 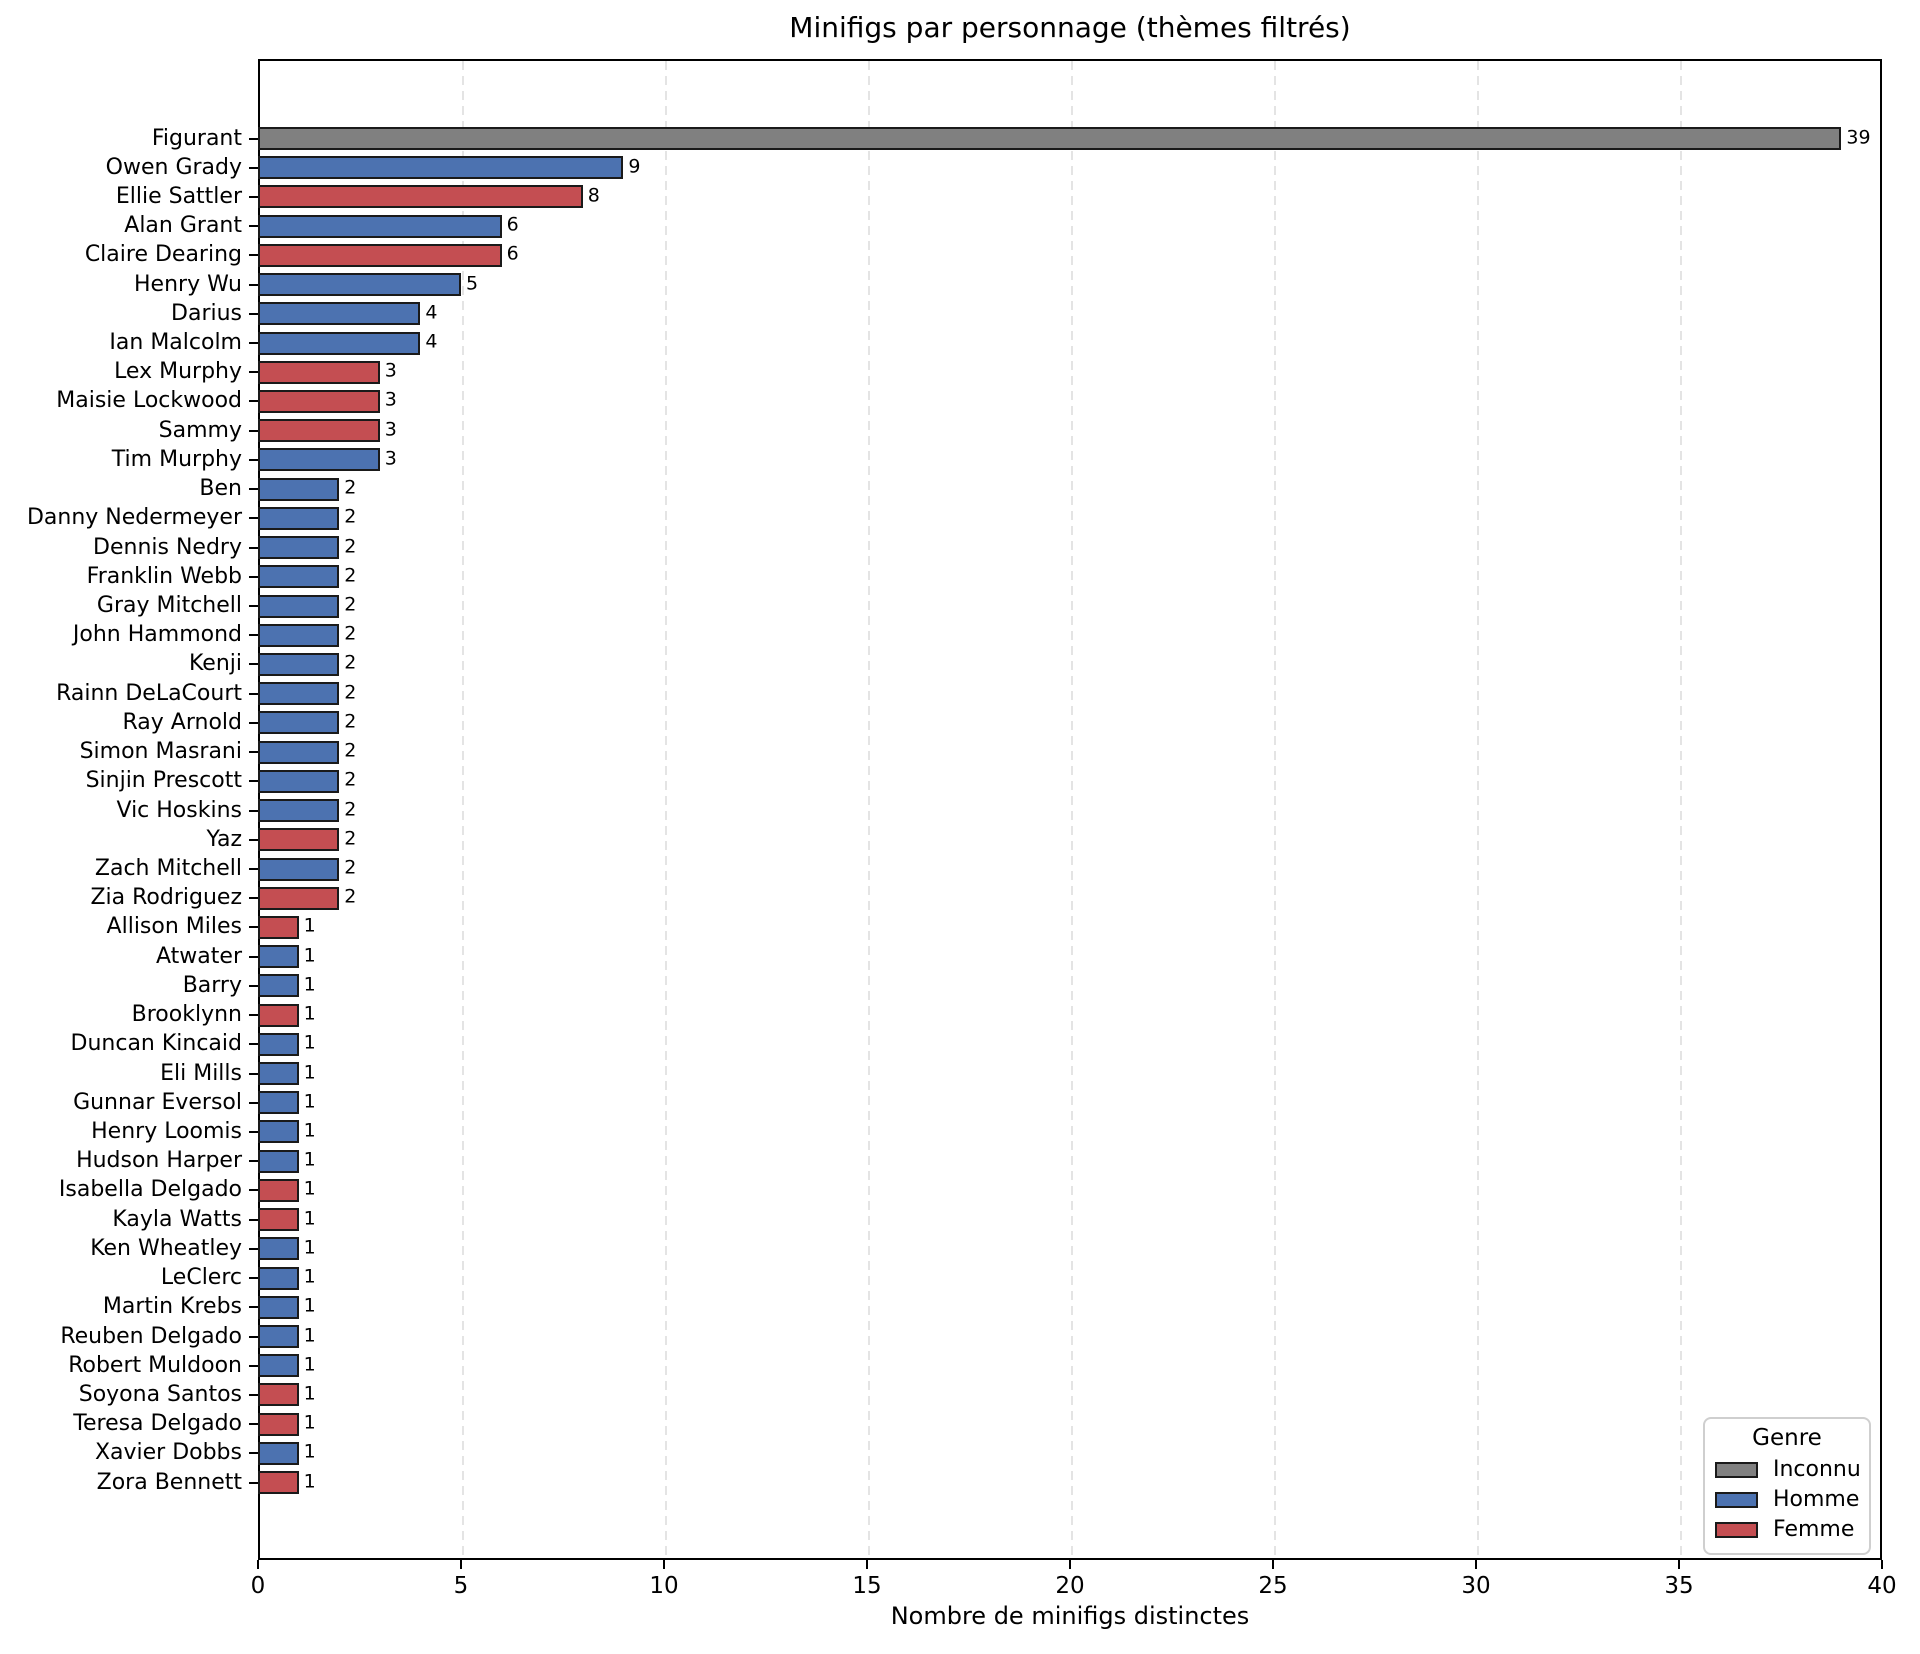 I want to click on bar-claire-dearing, so click(x=380, y=255).